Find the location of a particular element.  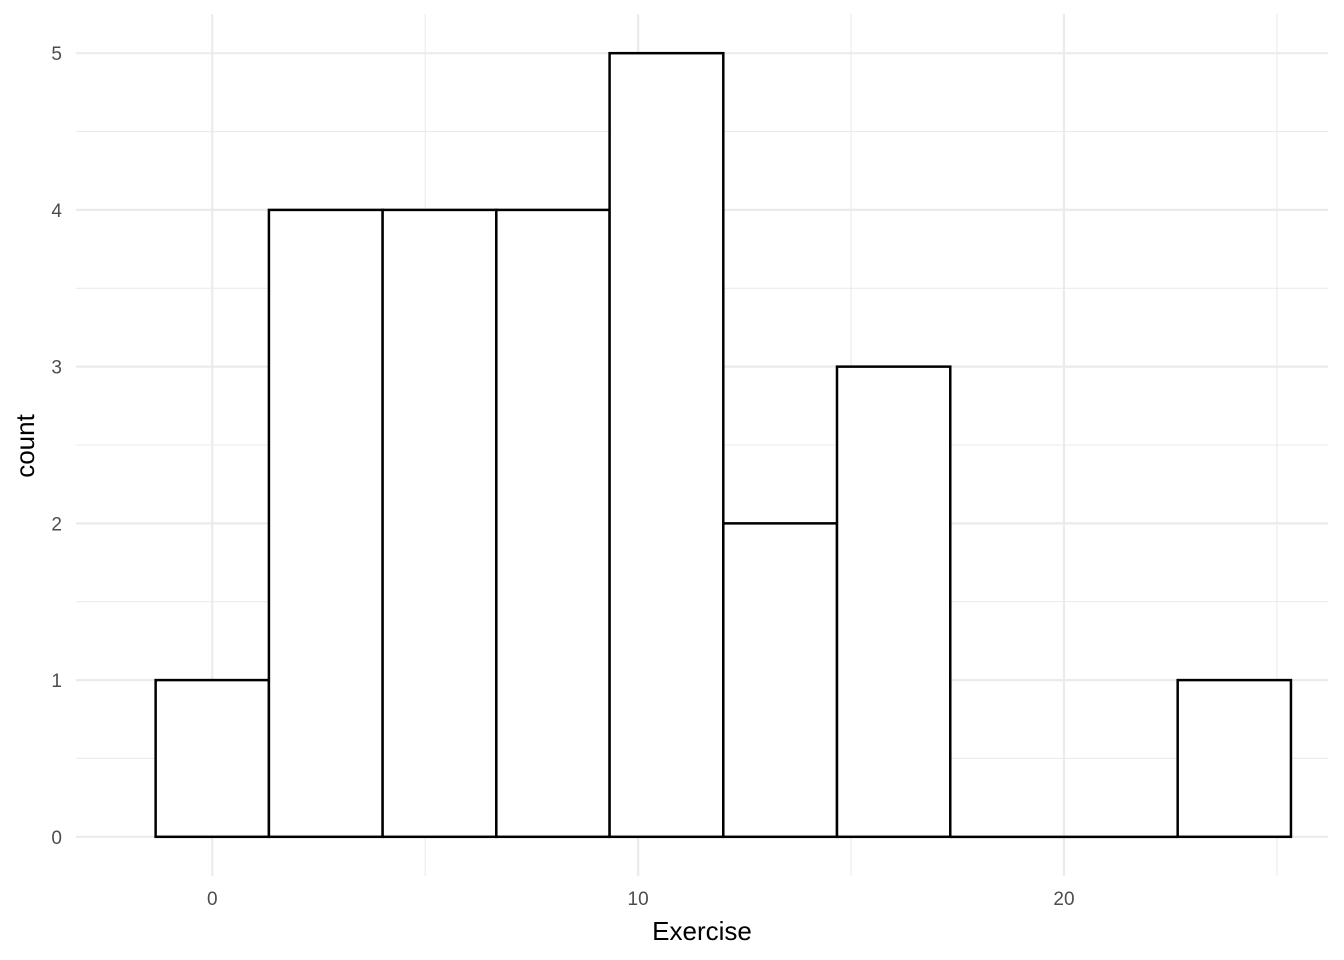

x-axis-ticks: 0 10 20 is located at coordinates (641, 899).